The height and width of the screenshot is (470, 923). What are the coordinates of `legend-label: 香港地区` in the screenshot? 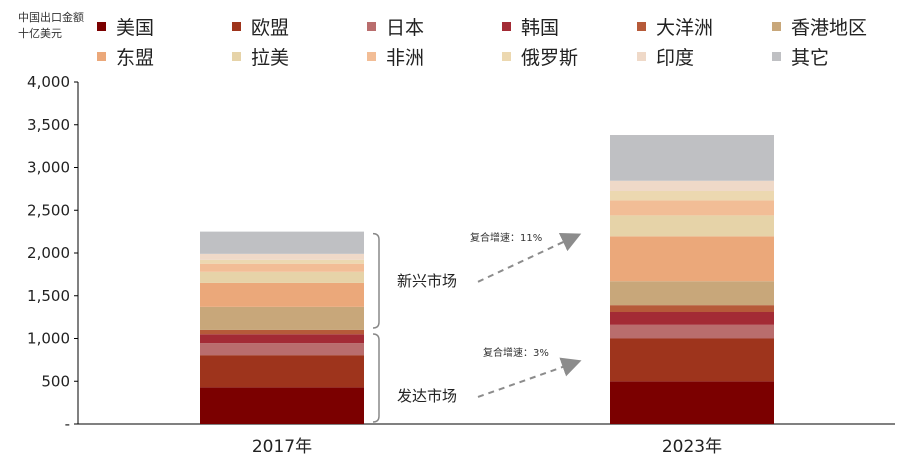 It's located at (829, 27).